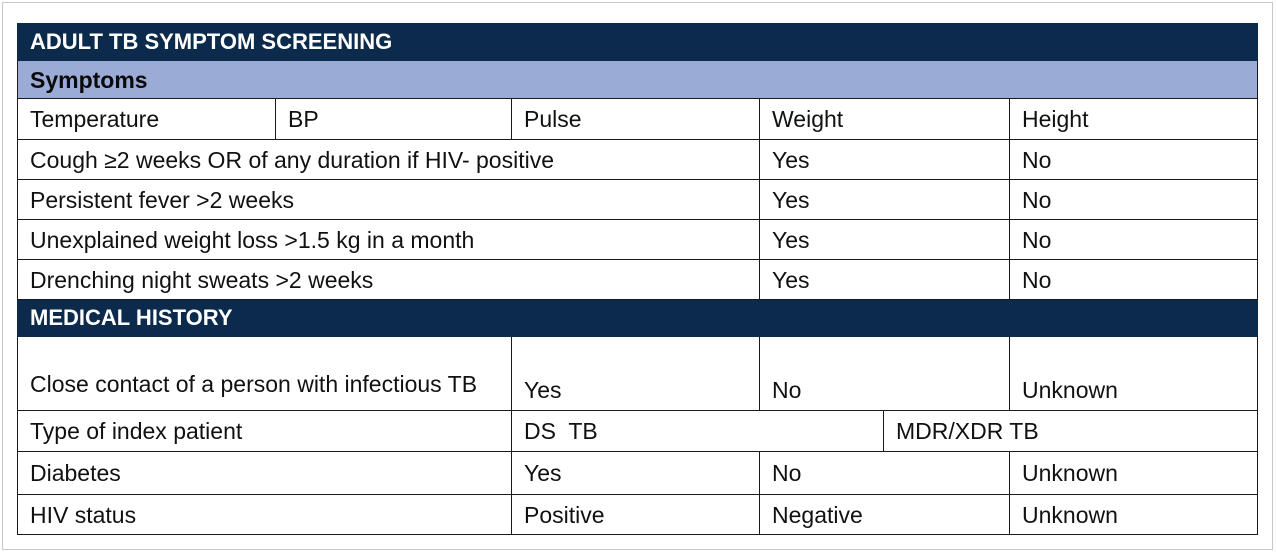 This screenshot has height=554, width=1277. What do you see at coordinates (264, 431) in the screenshot?
I see `index-patient-label: Type of index patient` at bounding box center [264, 431].